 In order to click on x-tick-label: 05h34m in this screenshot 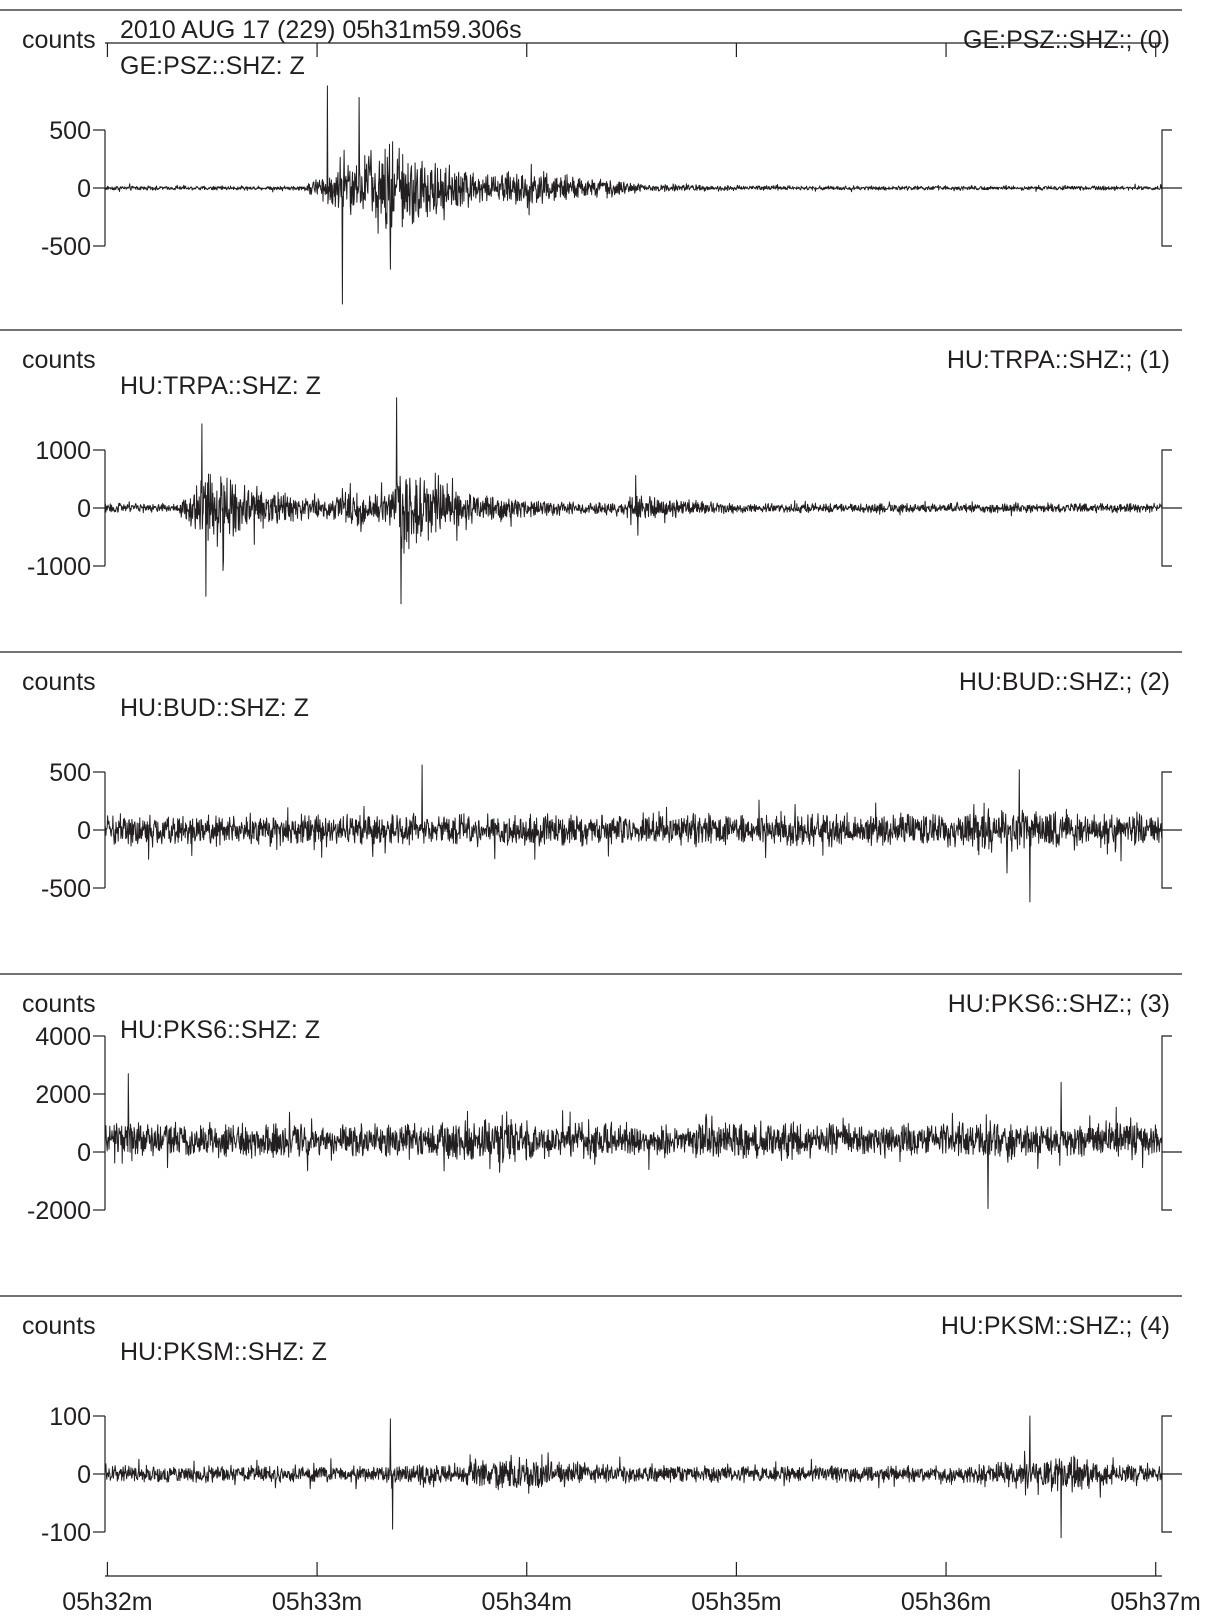, I will do `click(527, 1602)`.